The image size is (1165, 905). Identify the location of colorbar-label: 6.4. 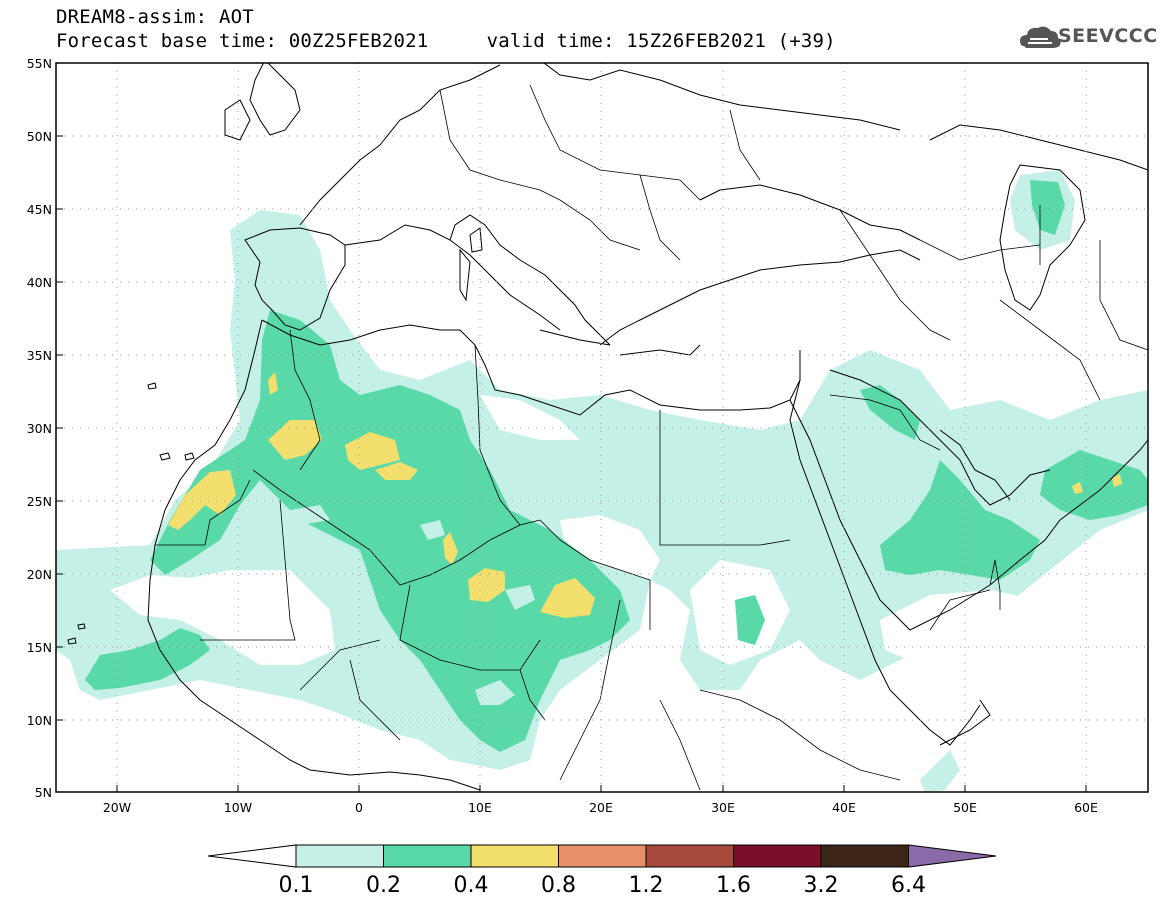
(908, 885).